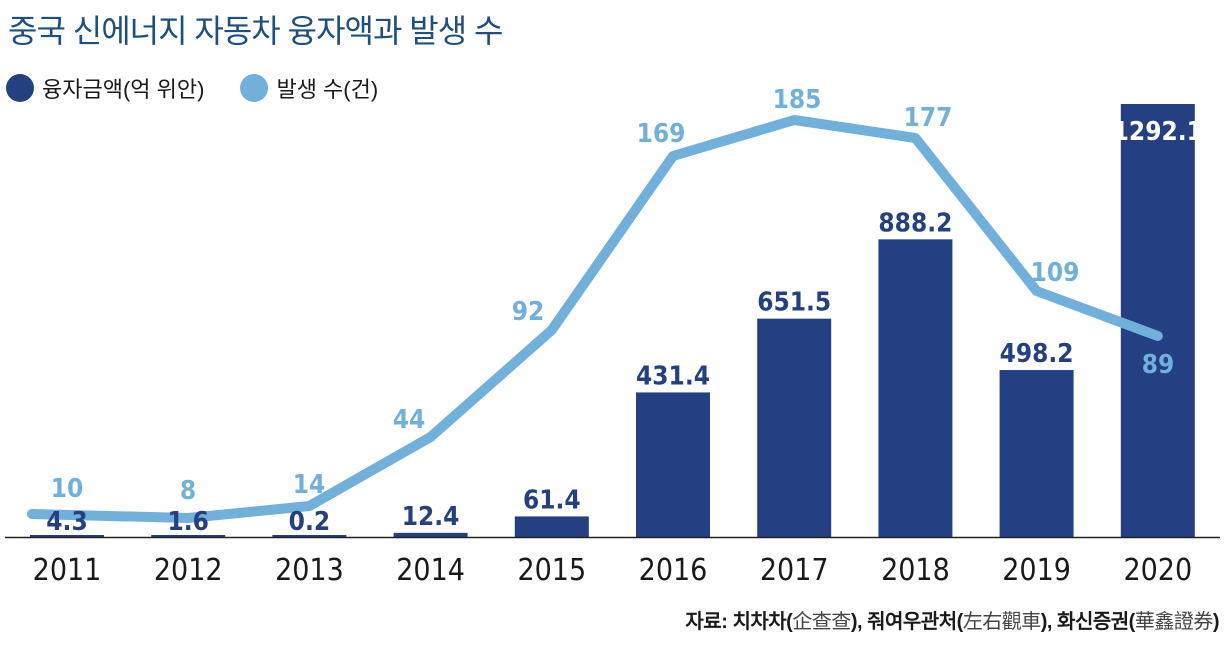  I want to click on source-ko-0: 치차차, so click(759, 622).